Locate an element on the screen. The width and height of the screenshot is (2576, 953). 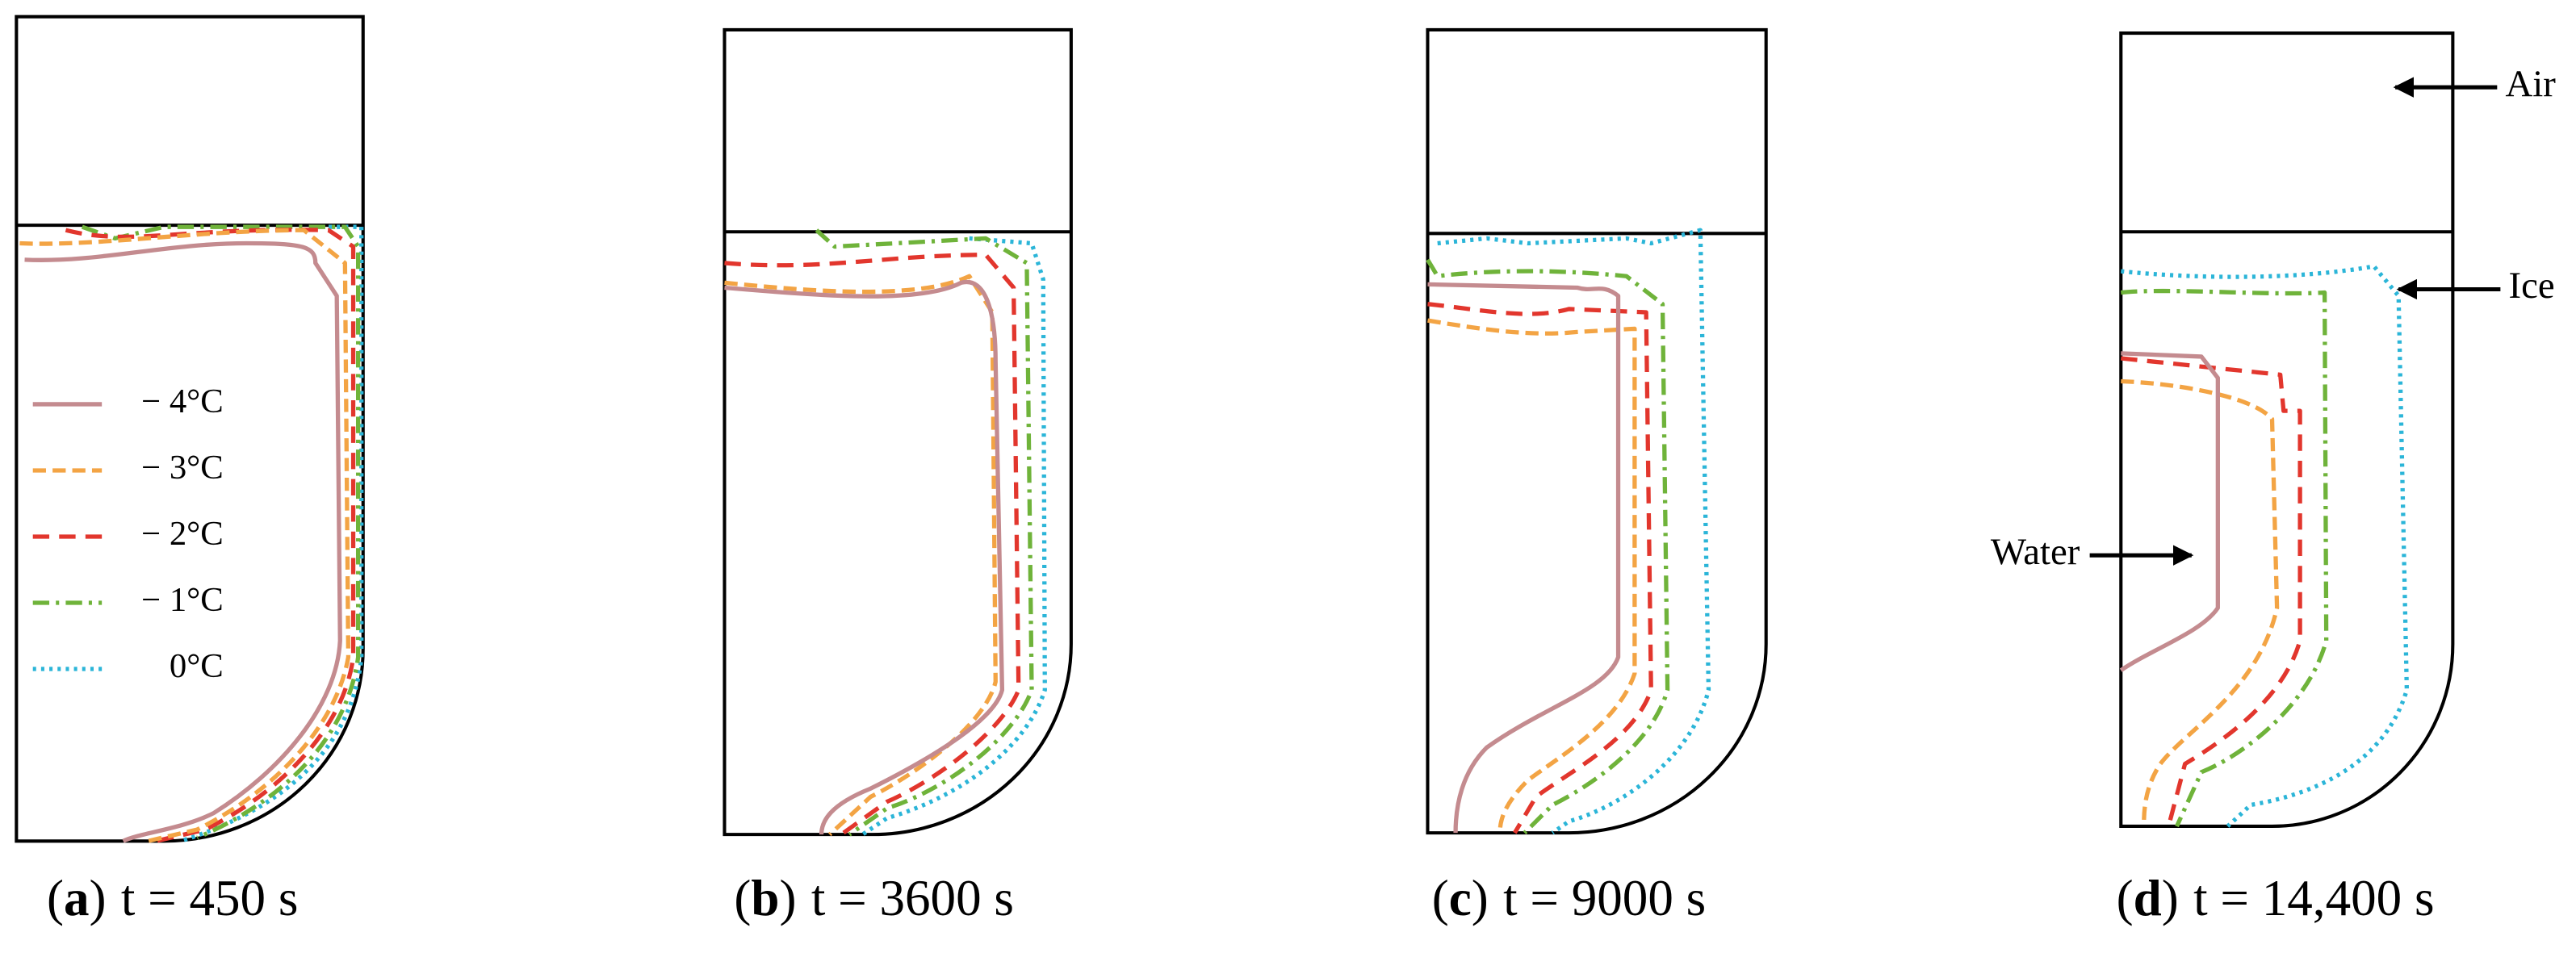
panel-label: (a) is located at coordinates (77, 898).